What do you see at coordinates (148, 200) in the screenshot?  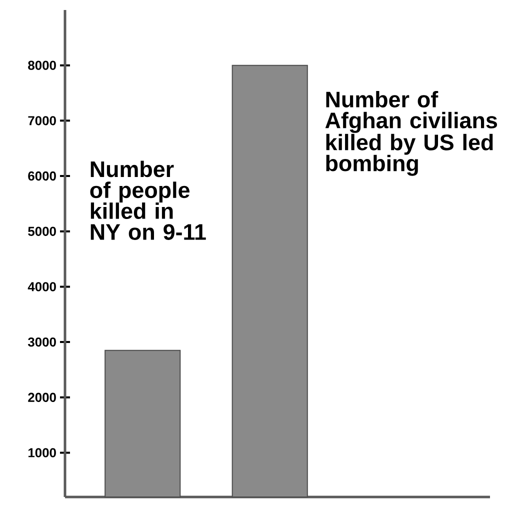 I see `annotation: Number of people killed in NY on 9-11` at bounding box center [148, 200].